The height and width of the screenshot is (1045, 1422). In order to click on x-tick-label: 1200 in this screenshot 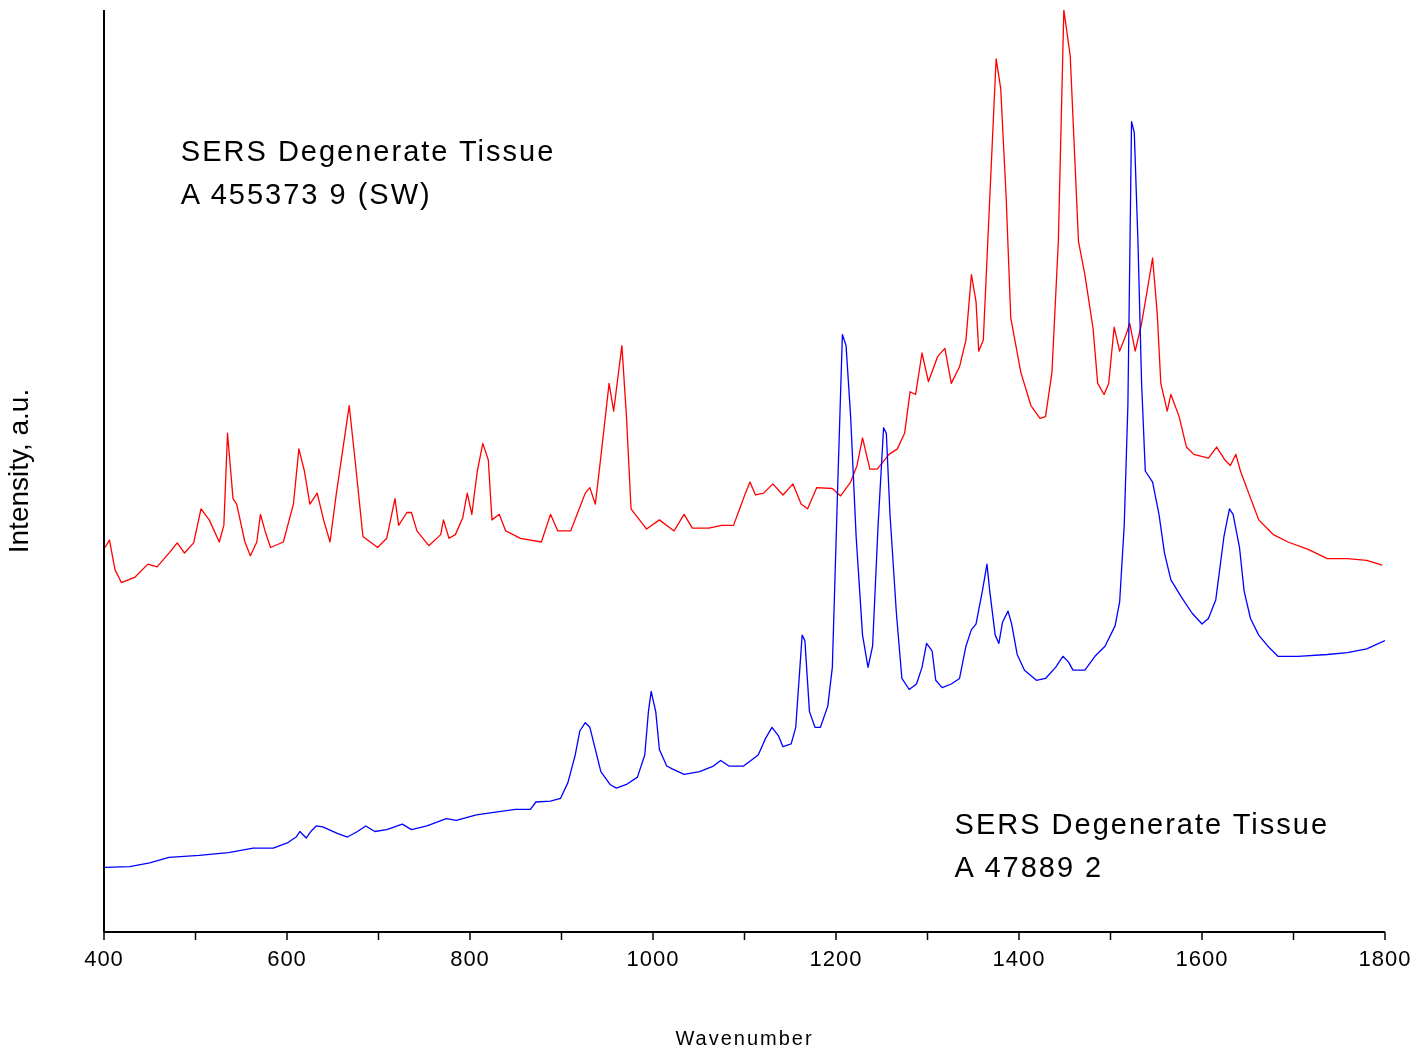, I will do `click(836, 958)`.